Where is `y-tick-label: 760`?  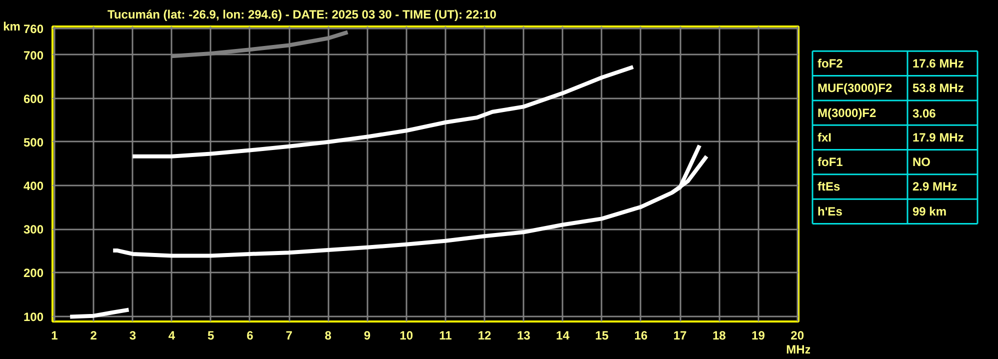 y-tick-label: 760 is located at coordinates (33, 29).